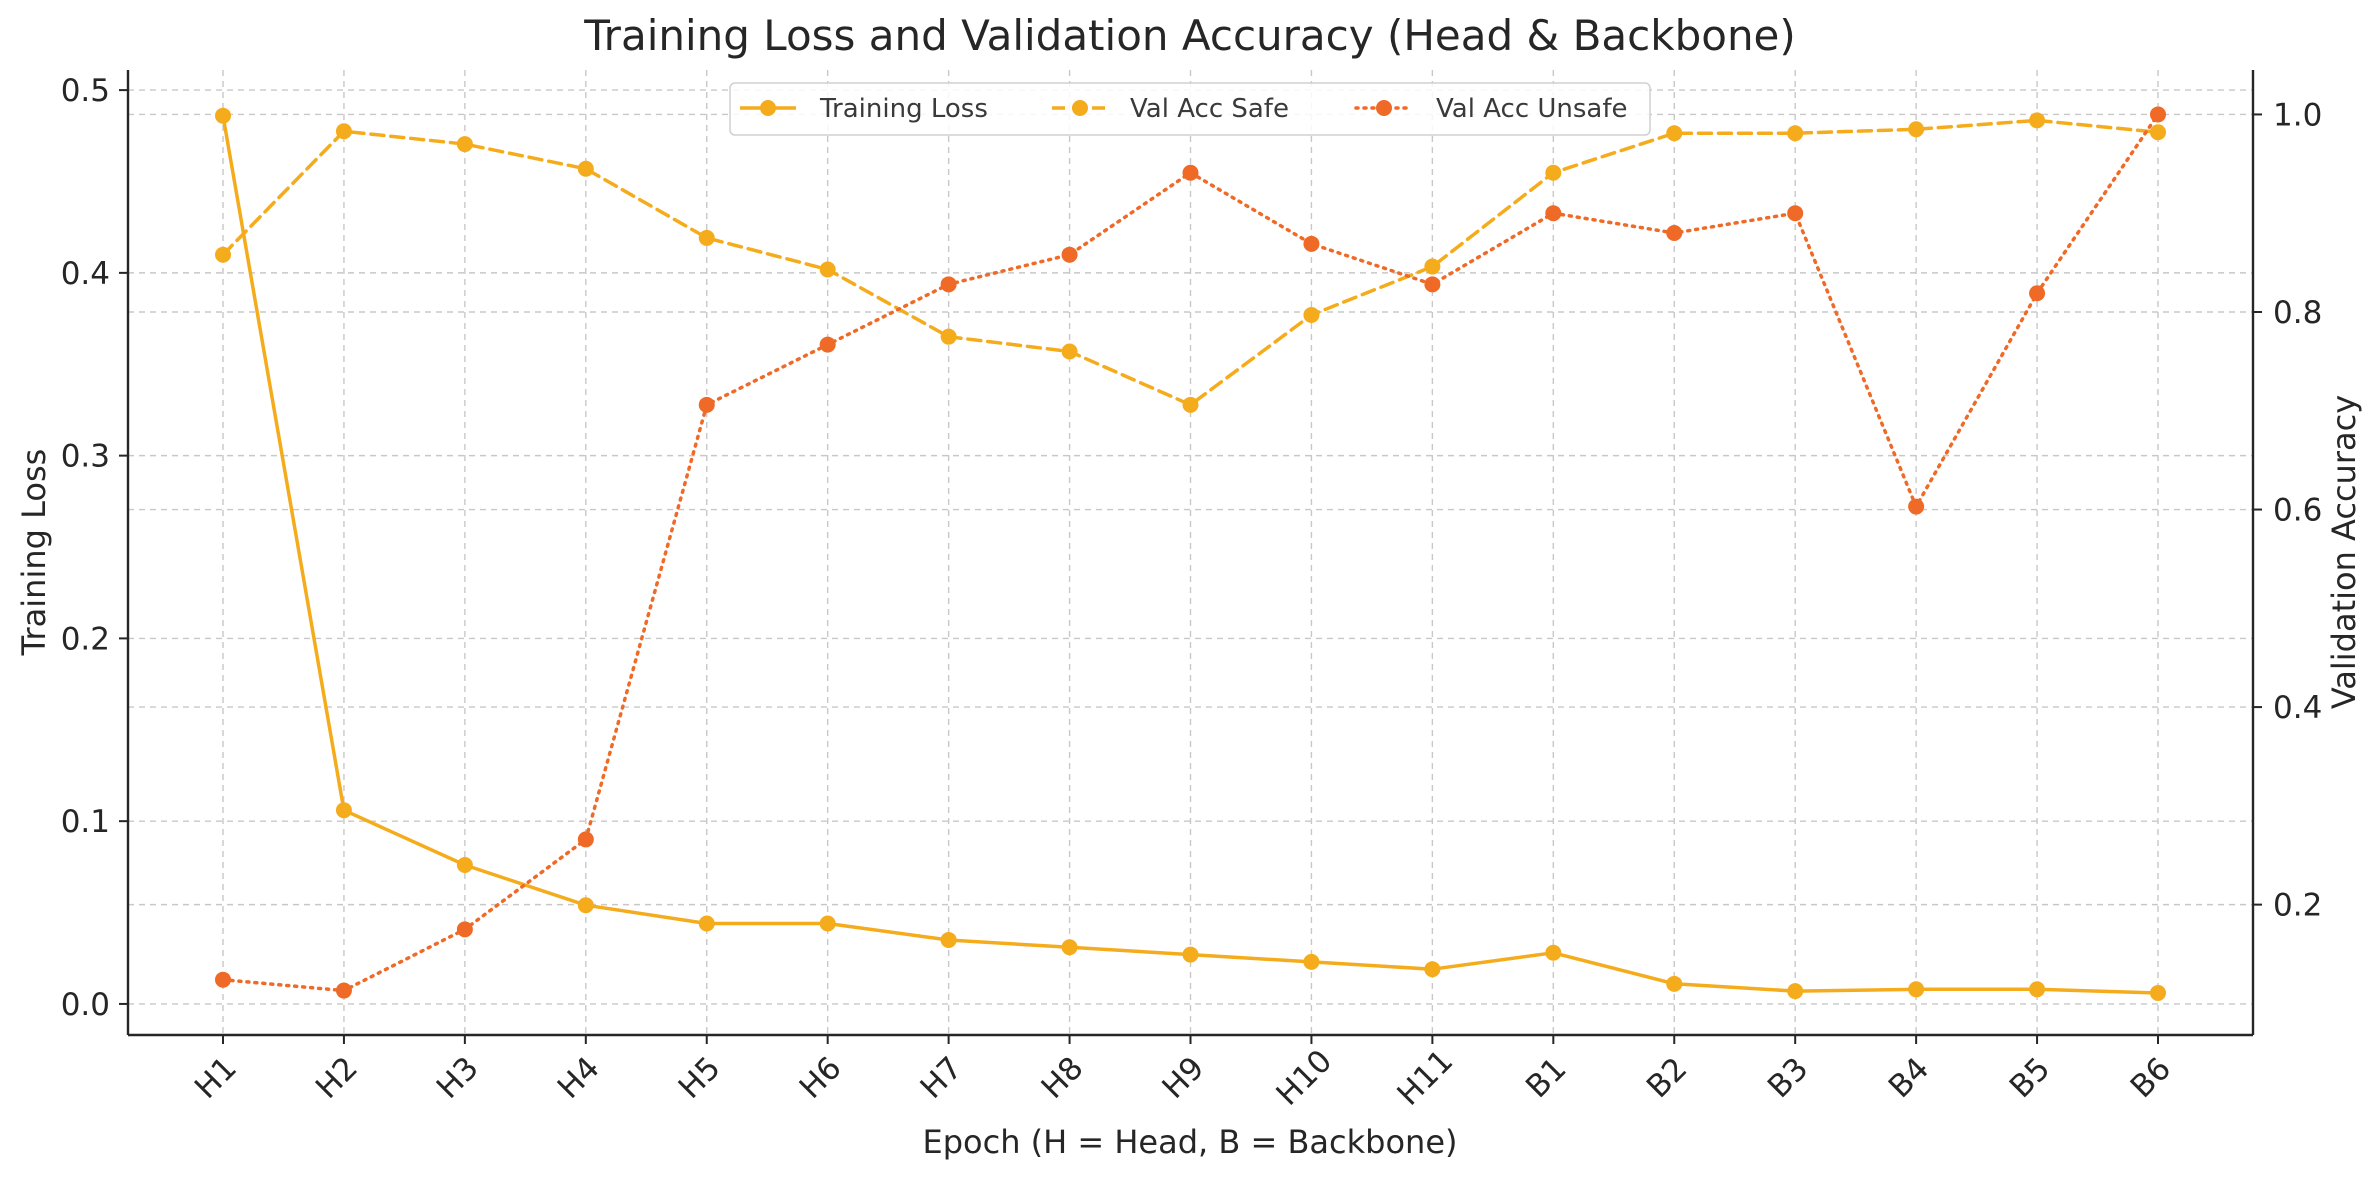 This screenshot has height=1180, width=2379. I want to click on y-left-tick-label: 0.1, so click(85, 822).